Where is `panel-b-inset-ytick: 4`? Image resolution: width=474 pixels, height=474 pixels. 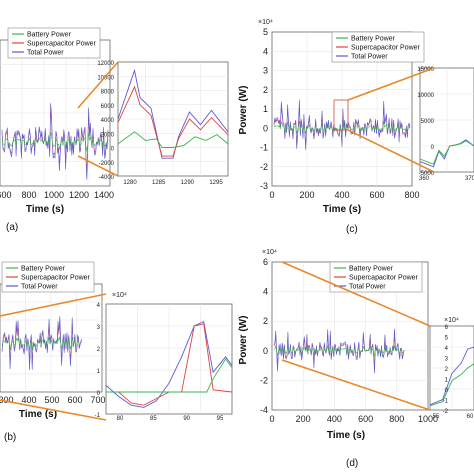
panel-b-inset-ytick: 4 is located at coordinates (99, 306).